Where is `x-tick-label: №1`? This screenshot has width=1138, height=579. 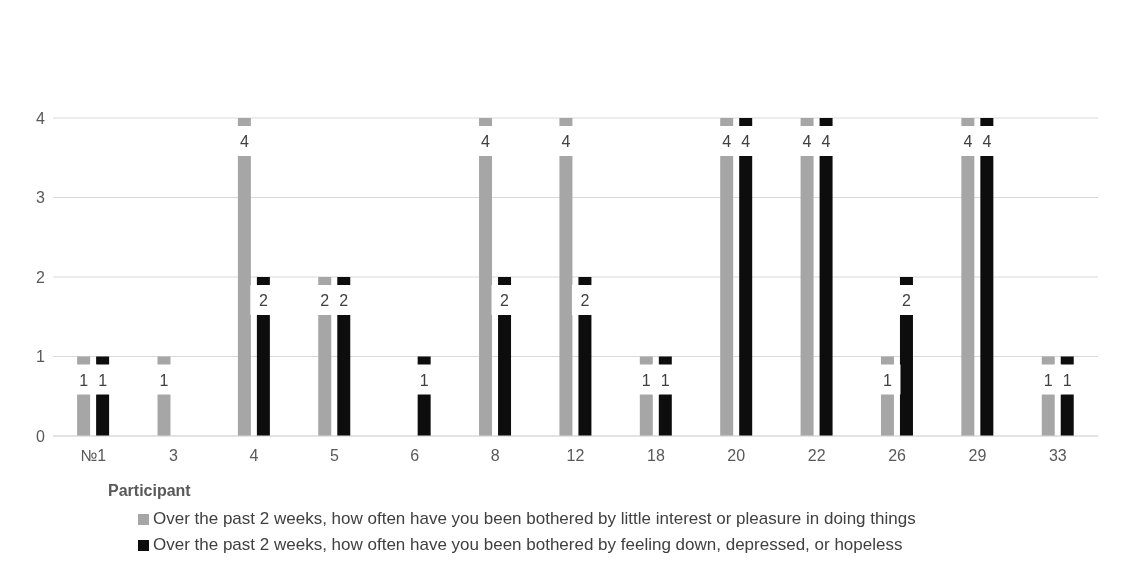
x-tick-label: №1 is located at coordinates (93, 456).